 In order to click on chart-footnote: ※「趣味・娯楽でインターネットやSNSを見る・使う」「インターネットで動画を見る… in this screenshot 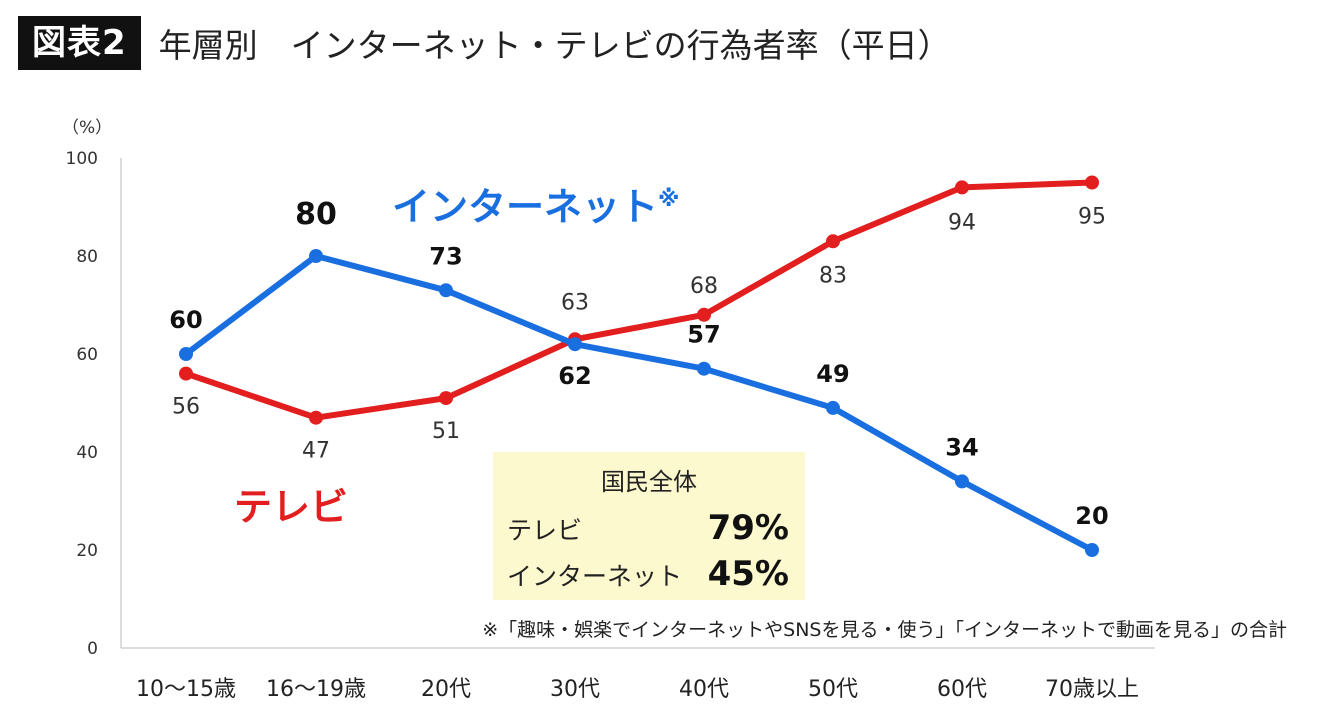, I will do `click(884, 630)`.